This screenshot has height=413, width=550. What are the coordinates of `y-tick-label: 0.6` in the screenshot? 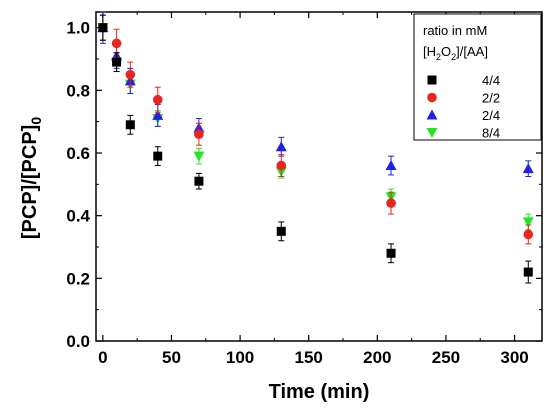 It's located at (78, 153).